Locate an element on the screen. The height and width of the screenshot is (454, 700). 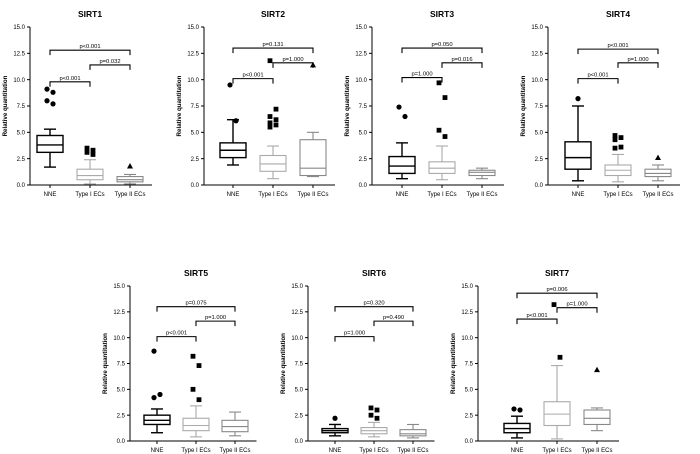
sirt3-p-value: p=0.016 is located at coordinates (461, 60).